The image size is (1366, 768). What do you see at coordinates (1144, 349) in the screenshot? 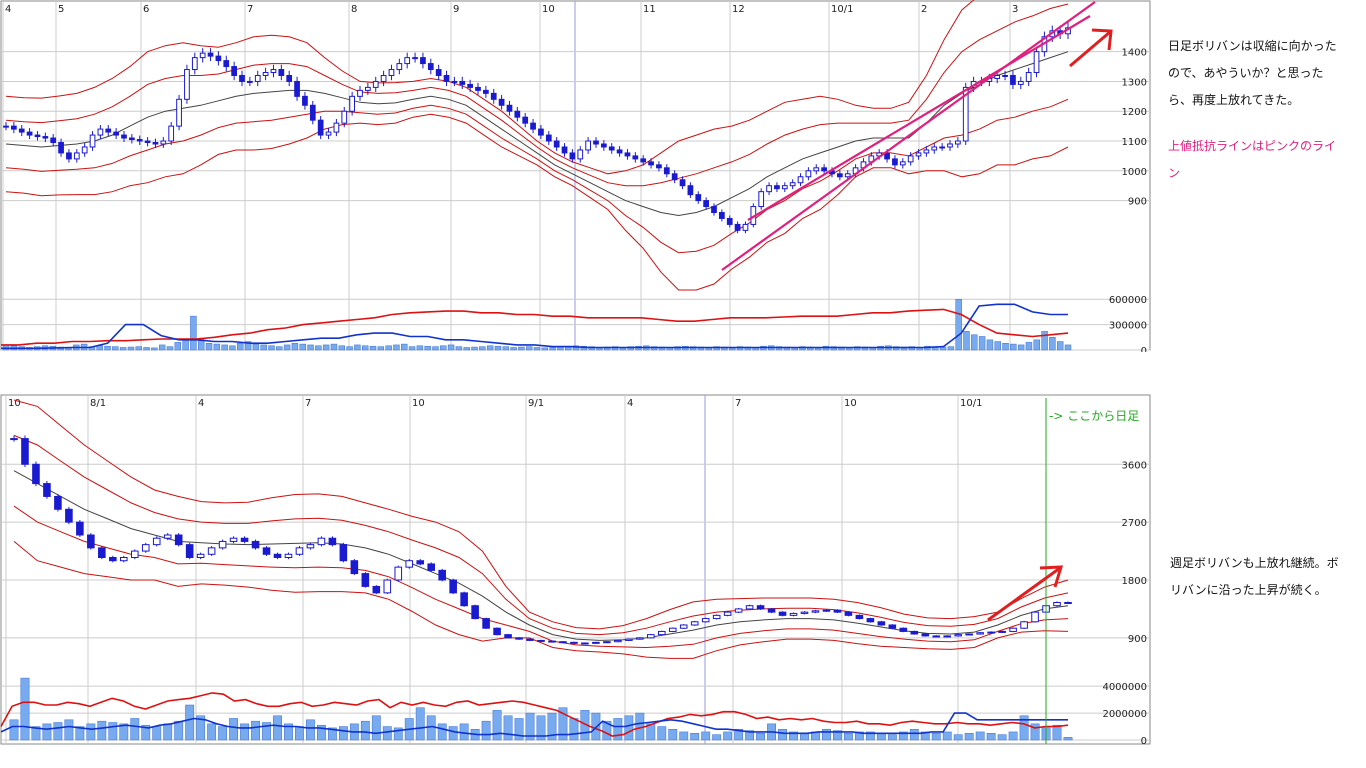
I see `volume-tick-label: 0` at bounding box center [1144, 349].